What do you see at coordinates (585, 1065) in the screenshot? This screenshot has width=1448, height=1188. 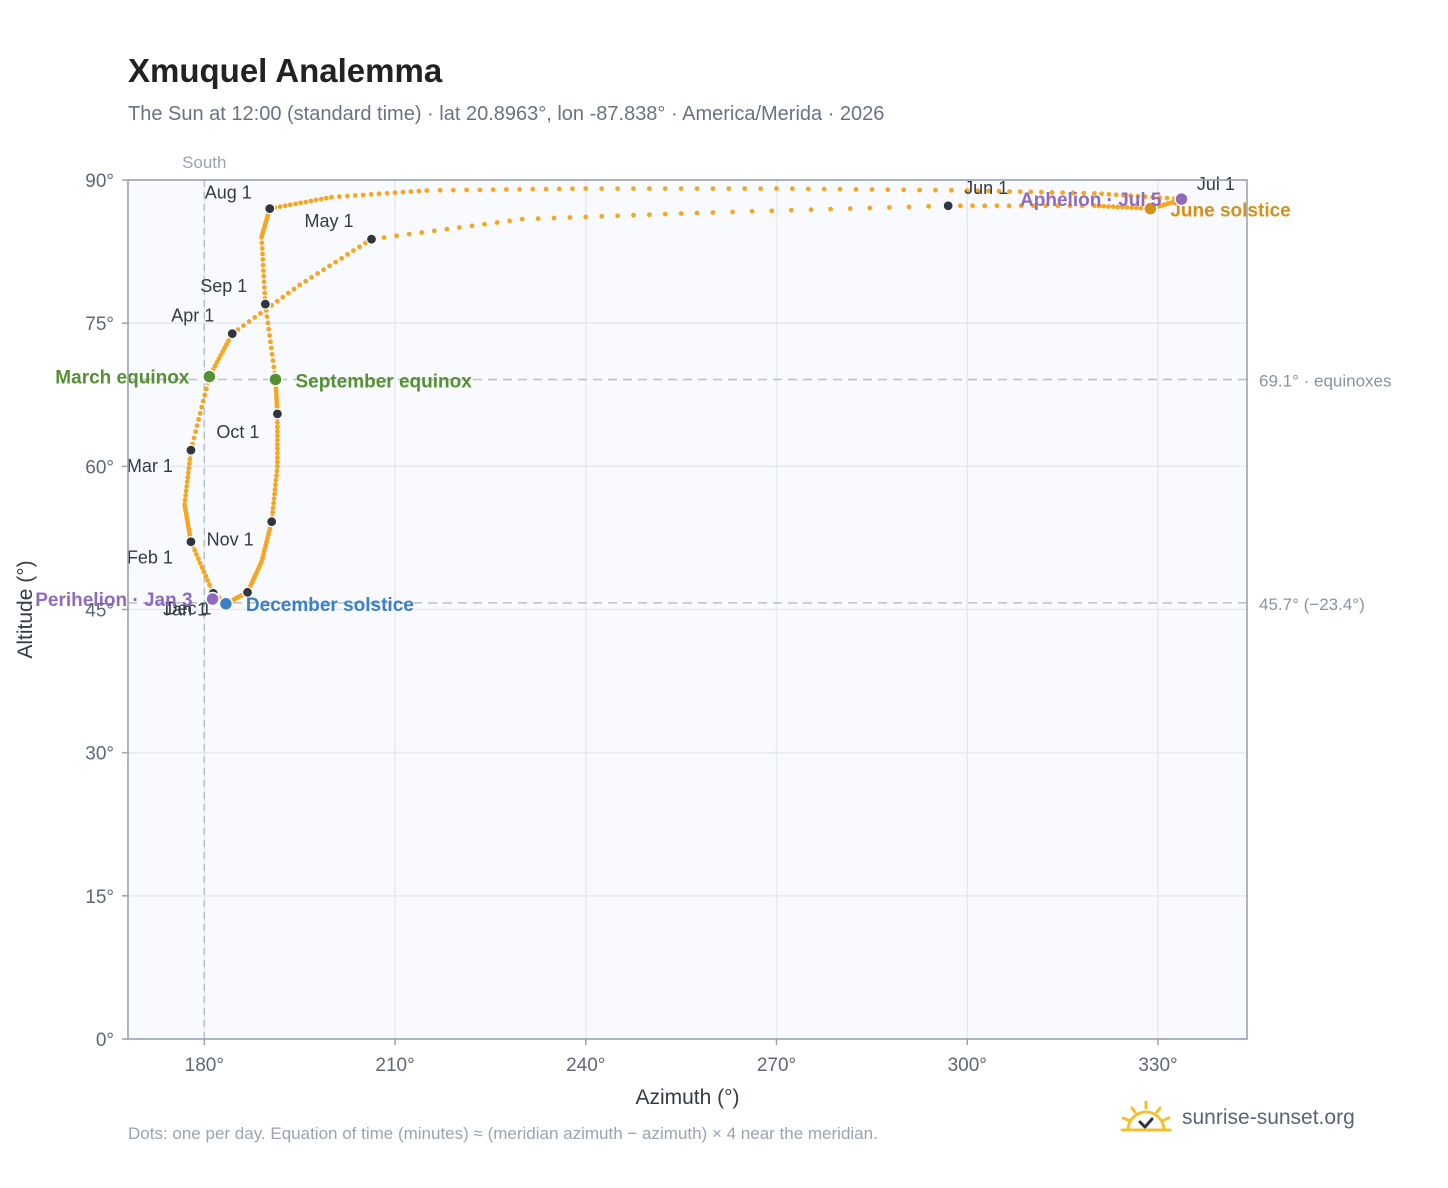 I see `x-tick-label: 240°` at bounding box center [585, 1065].